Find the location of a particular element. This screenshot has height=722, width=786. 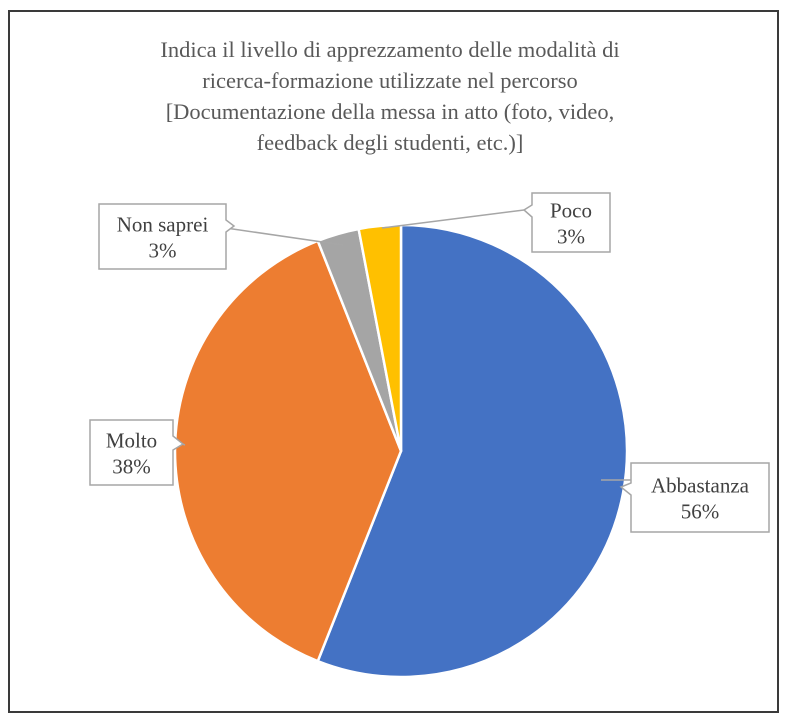

data-label-percent-molto: 38% is located at coordinates (131, 467).